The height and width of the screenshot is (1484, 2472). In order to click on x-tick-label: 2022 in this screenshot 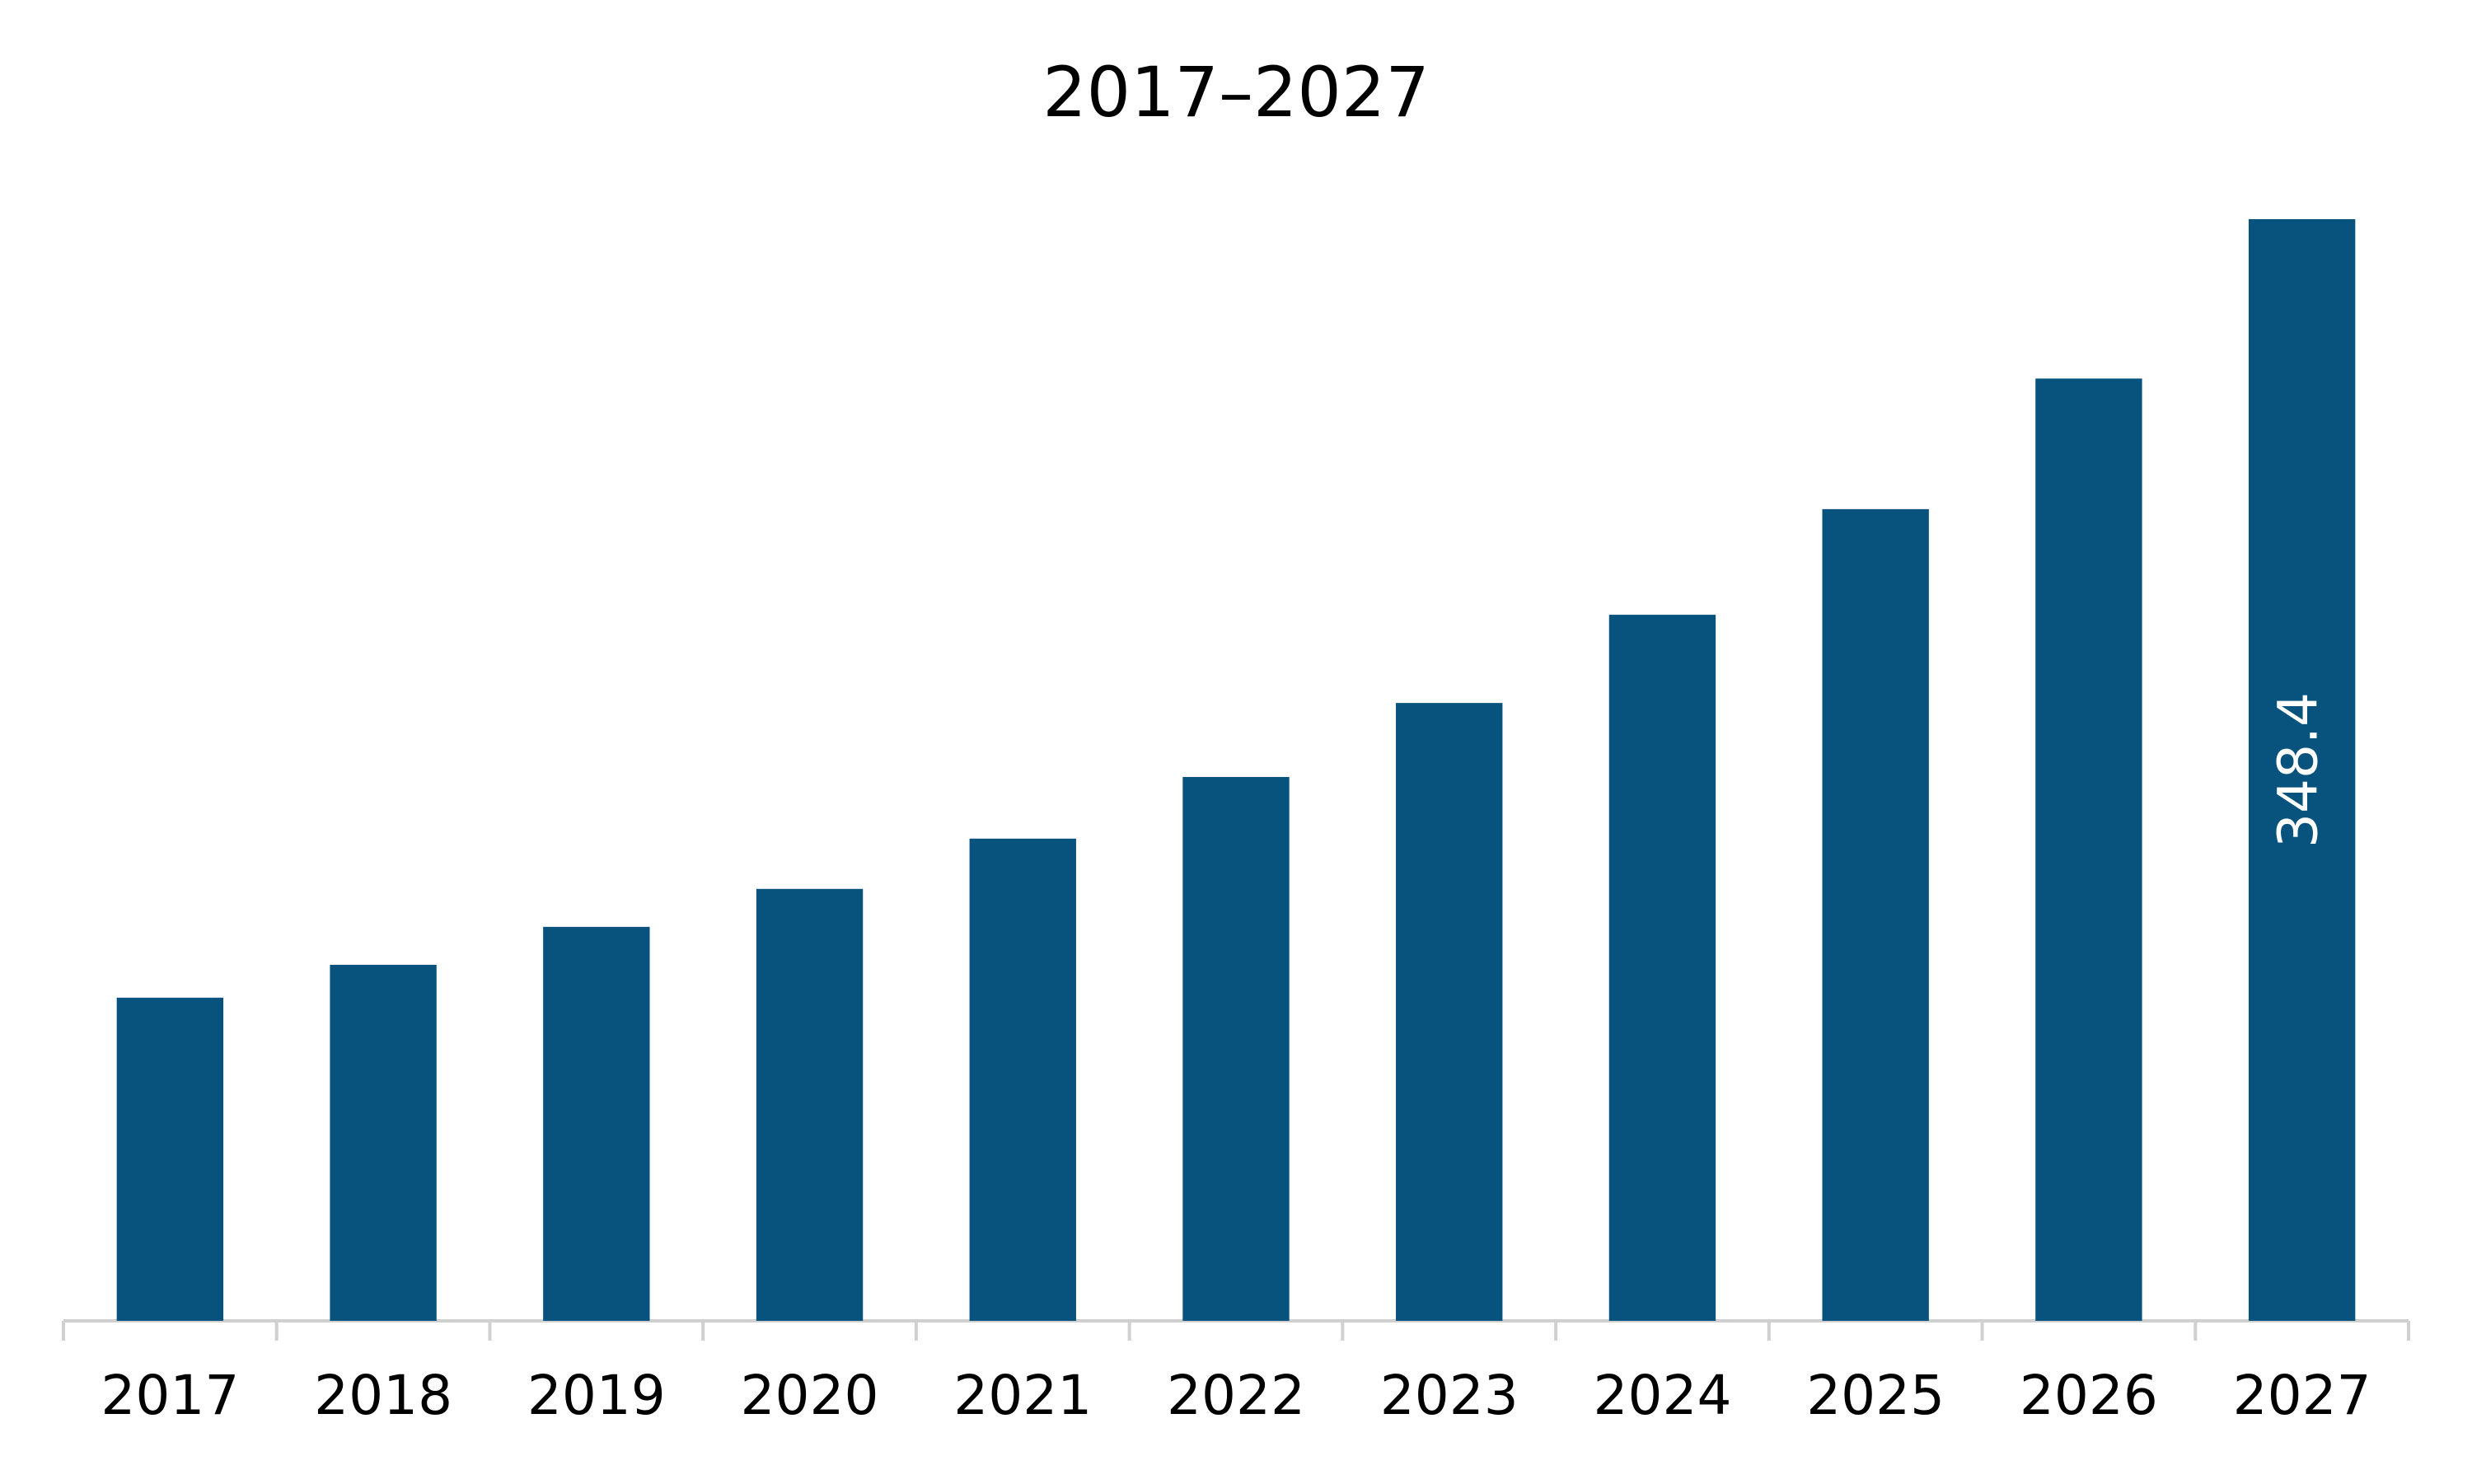, I will do `click(1236, 1396)`.